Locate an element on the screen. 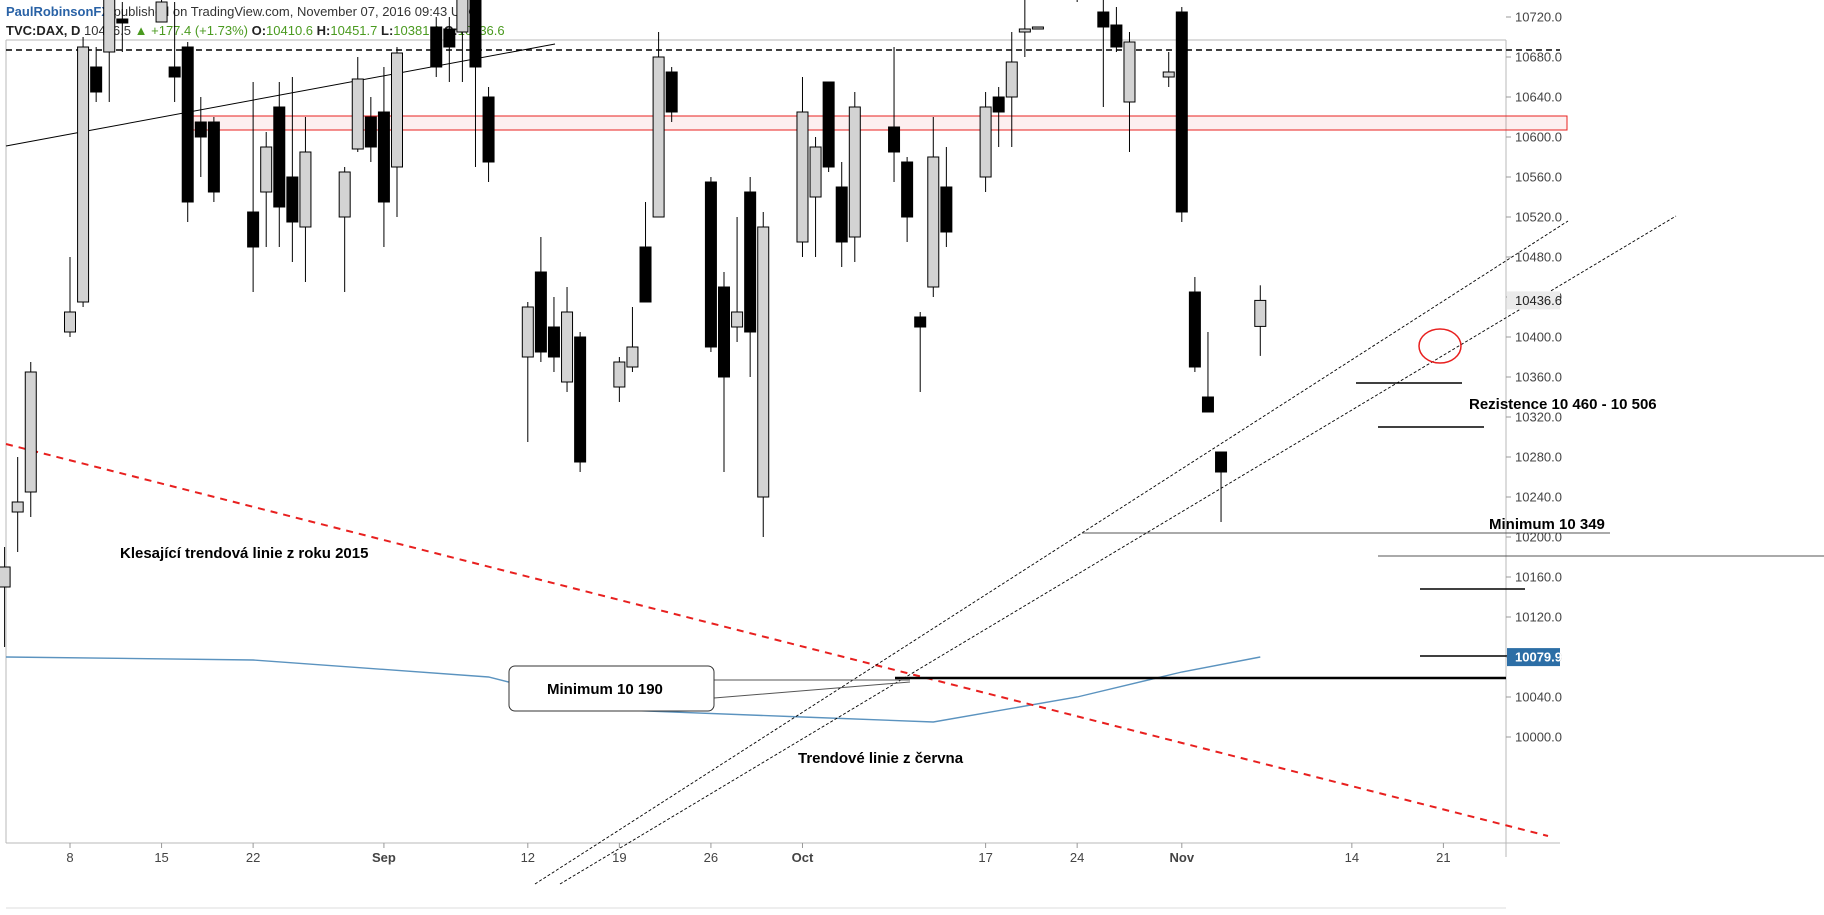 This screenshot has height=915, width=1824. resistance-label: Rezistence 10 460 - 10 506 is located at coordinates (1563, 404).